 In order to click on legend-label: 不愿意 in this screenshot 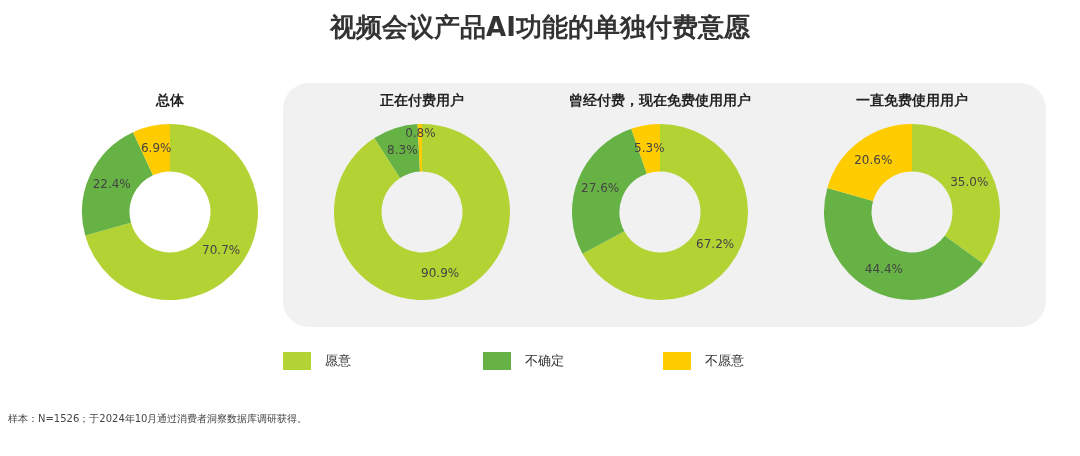, I will do `click(724, 361)`.